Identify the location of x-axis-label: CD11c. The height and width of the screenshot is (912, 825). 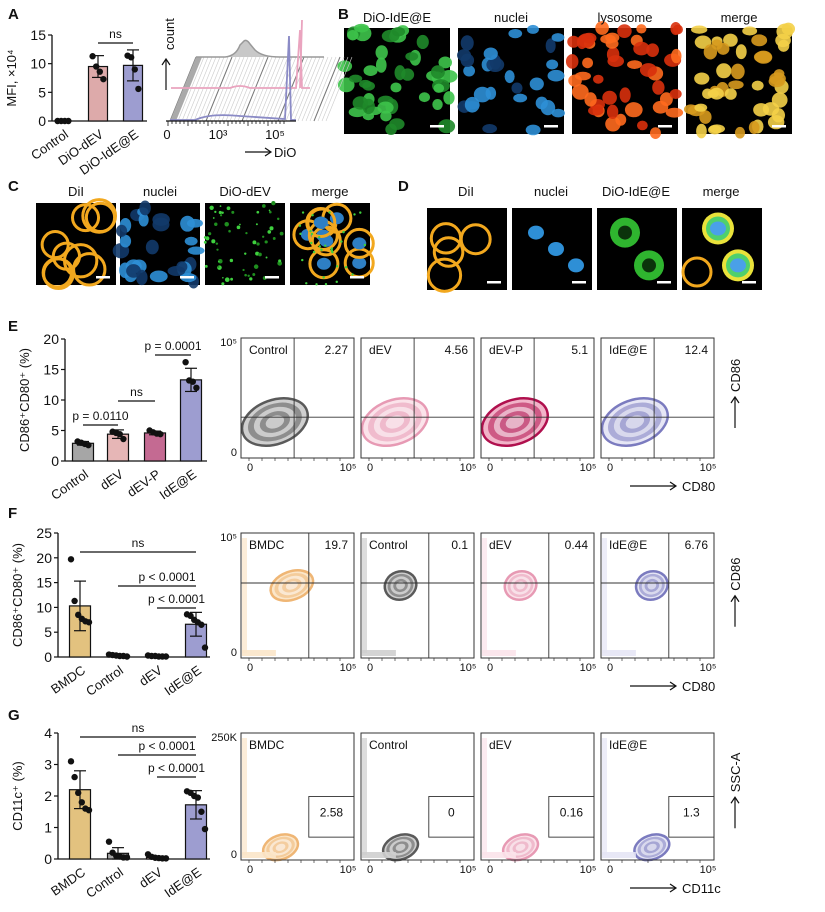
(701, 888).